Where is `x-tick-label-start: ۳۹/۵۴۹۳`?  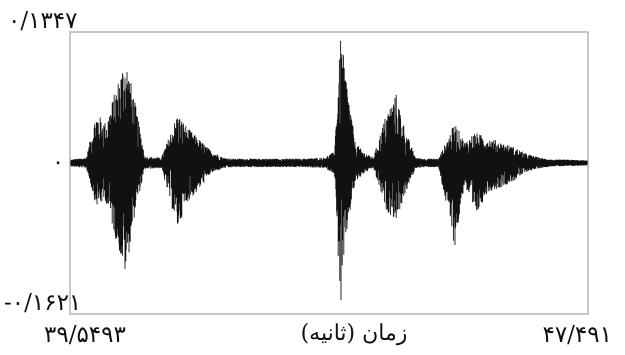
x-tick-label-start: ۳۹/۵۴۹۳ is located at coordinates (85, 335).